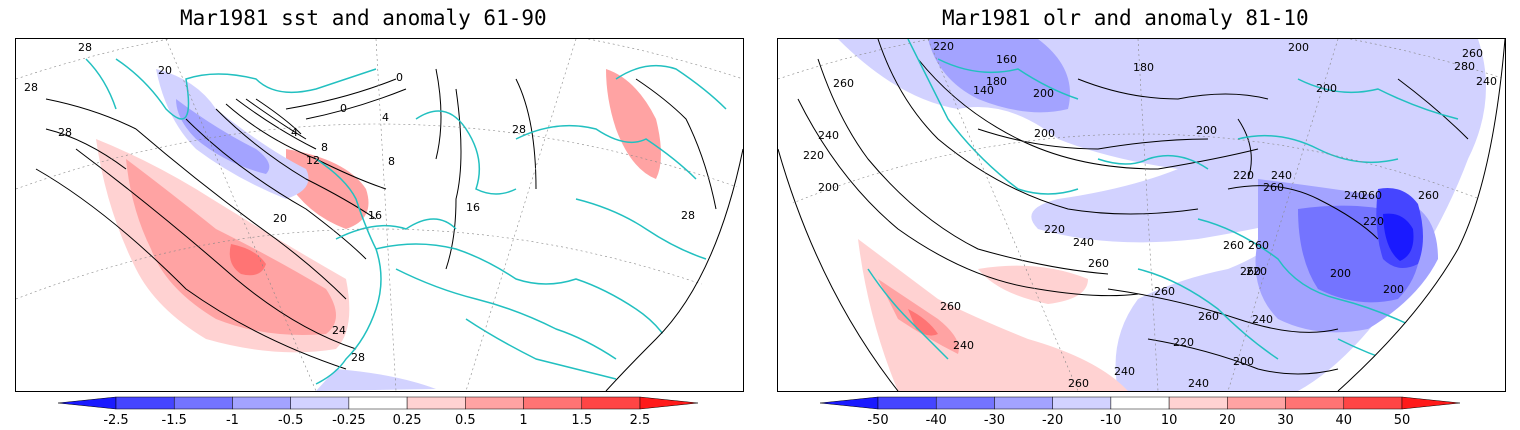  What do you see at coordinates (1344, 420) in the screenshot?
I see `colorbar-tick-label: 40` at bounding box center [1344, 420].